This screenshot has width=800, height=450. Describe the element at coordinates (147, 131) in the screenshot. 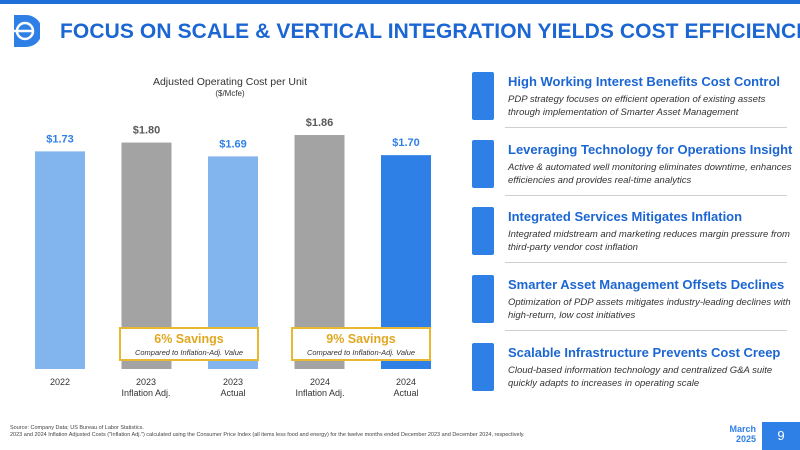

I see `data-label: $1.80` at that location.